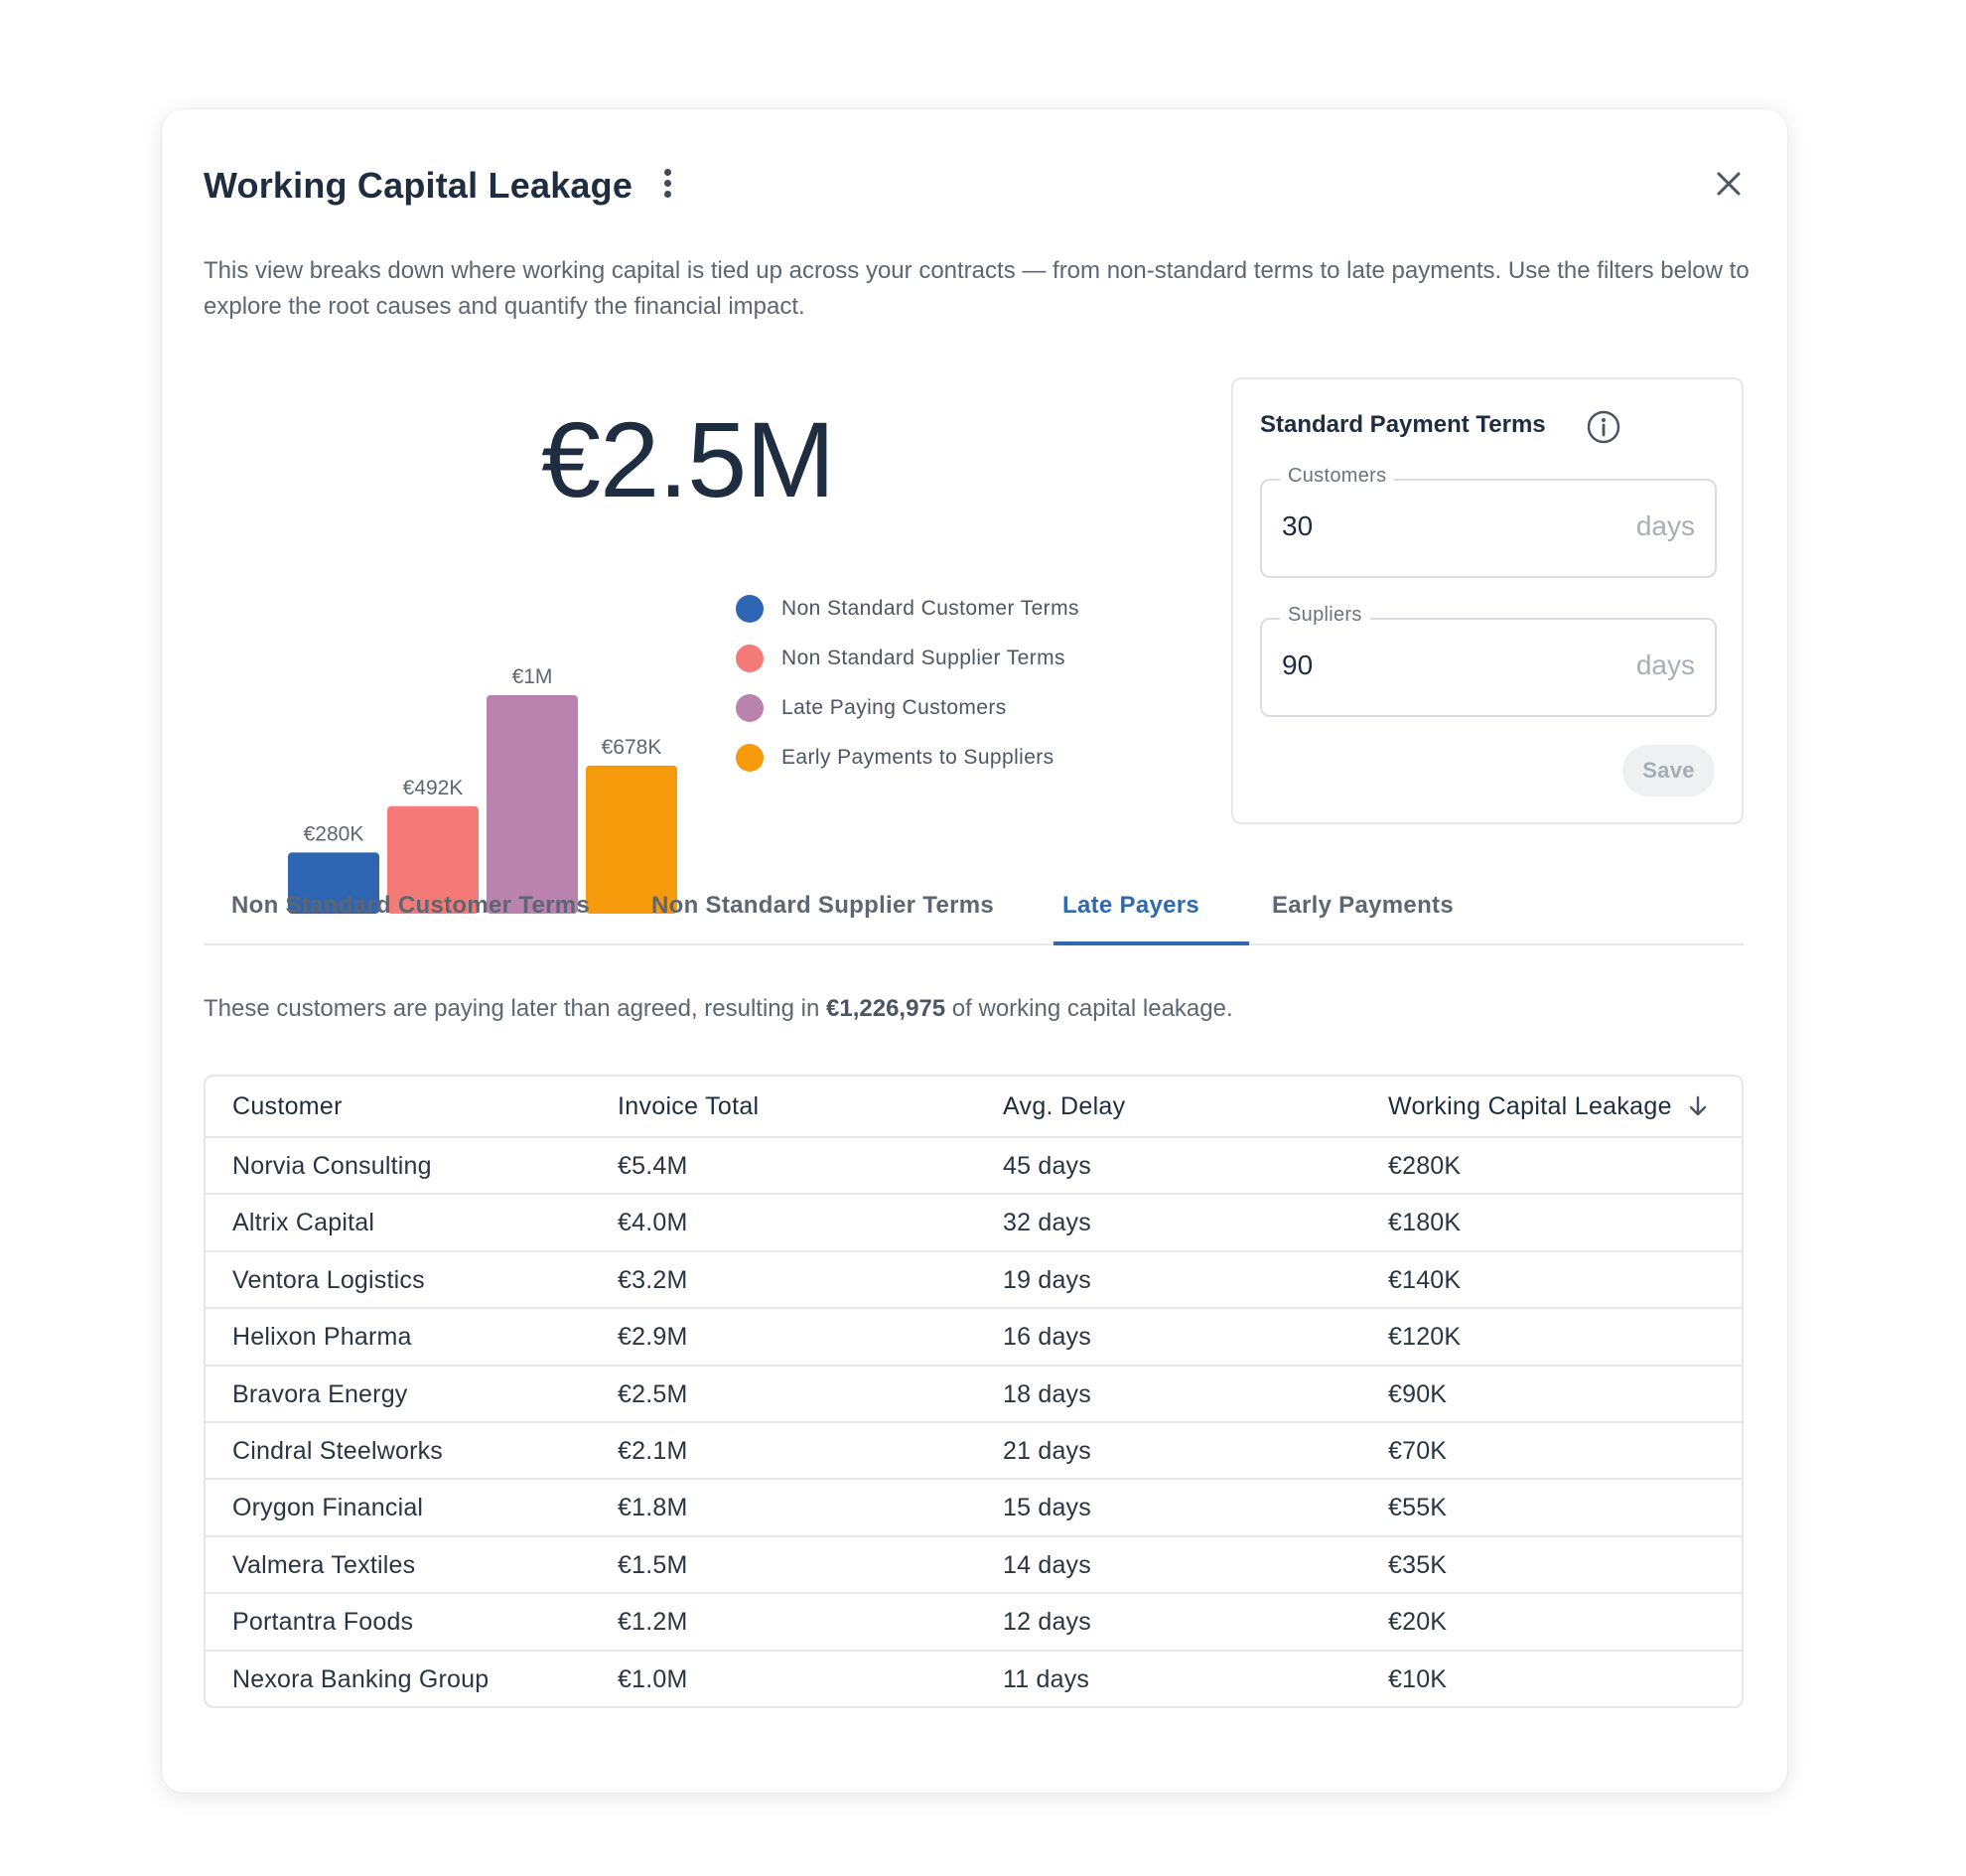 The width and height of the screenshot is (1966, 1876). What do you see at coordinates (1298, 664) in the screenshot?
I see `suppliers-days-value: 90` at bounding box center [1298, 664].